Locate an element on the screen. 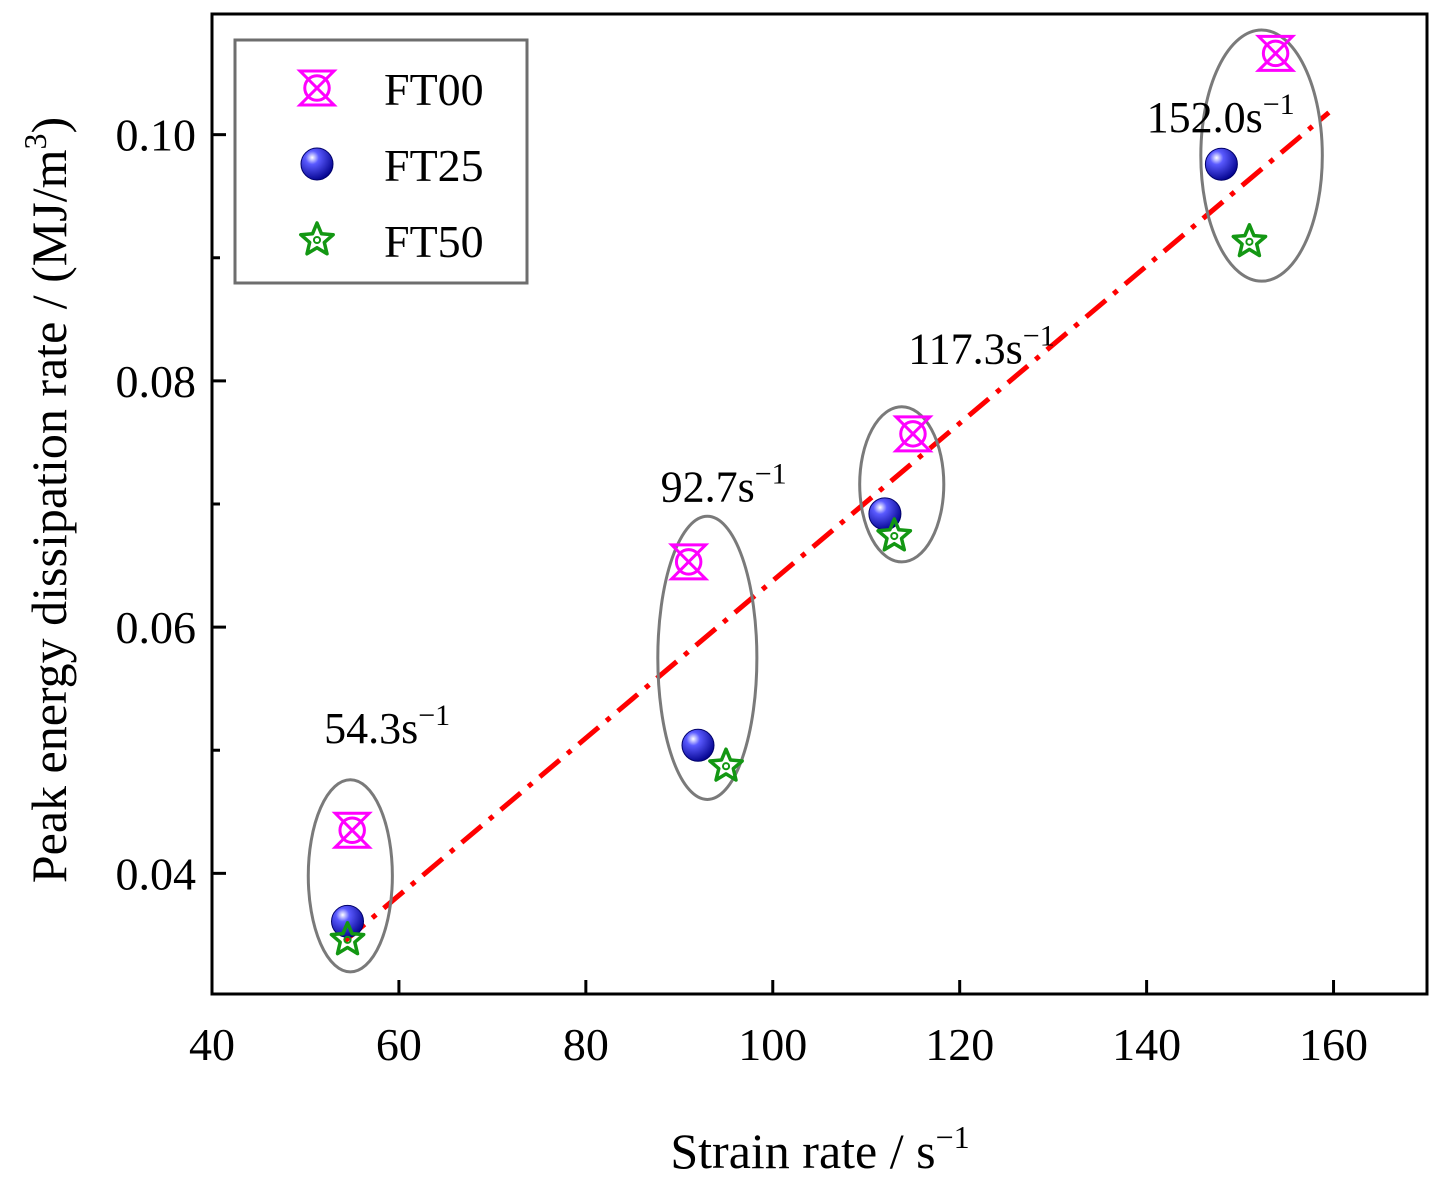  strain-rate-annotation: 117.3s−1 is located at coordinates (981, 347).